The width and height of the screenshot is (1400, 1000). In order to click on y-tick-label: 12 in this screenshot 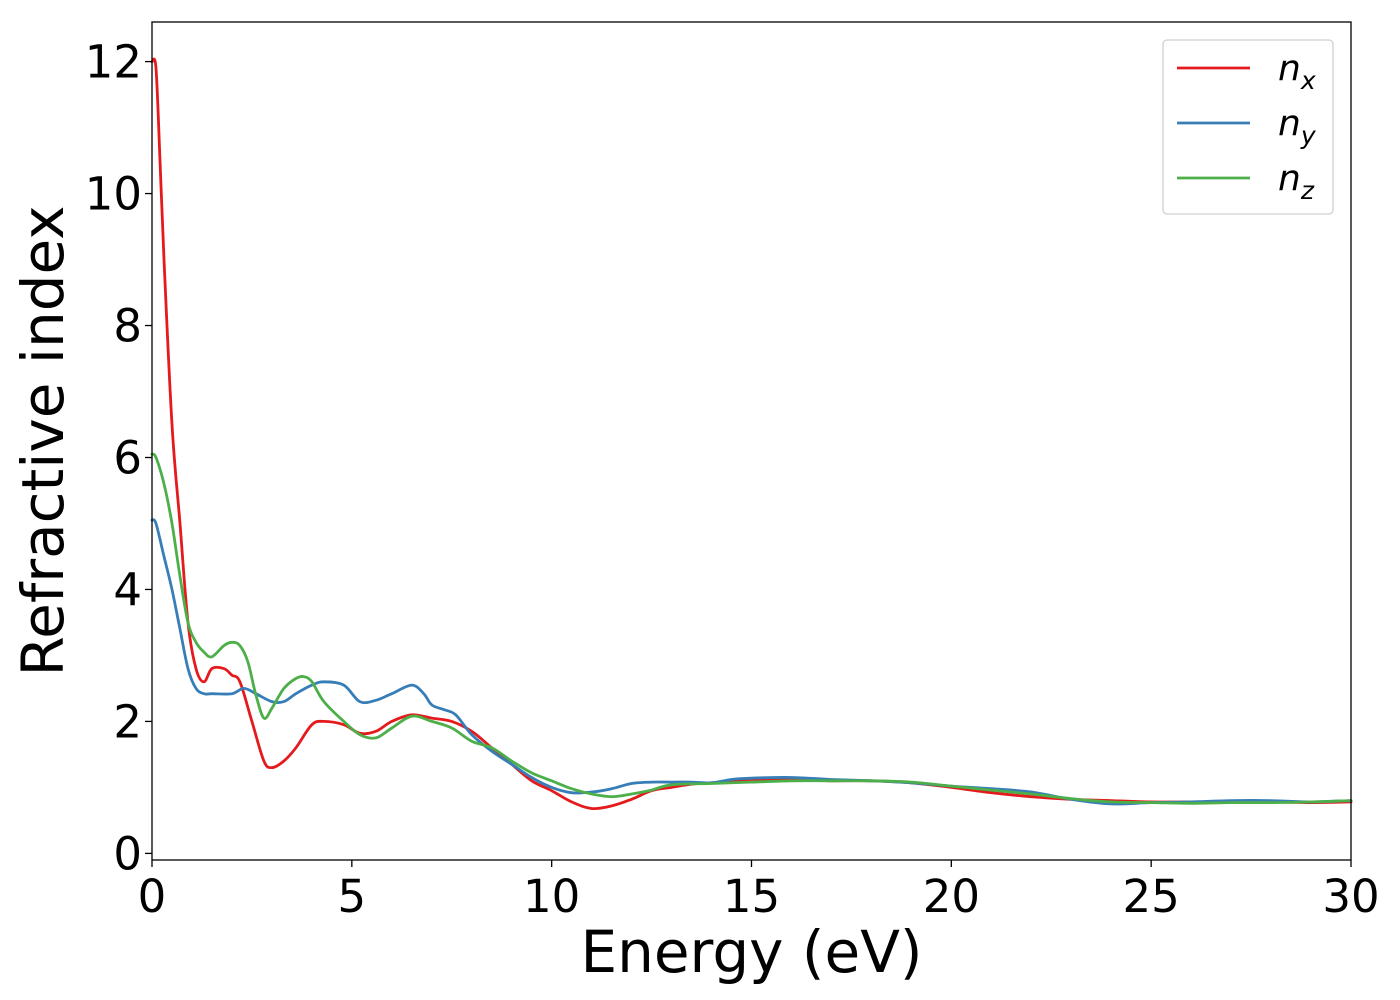, I will do `click(113, 62)`.